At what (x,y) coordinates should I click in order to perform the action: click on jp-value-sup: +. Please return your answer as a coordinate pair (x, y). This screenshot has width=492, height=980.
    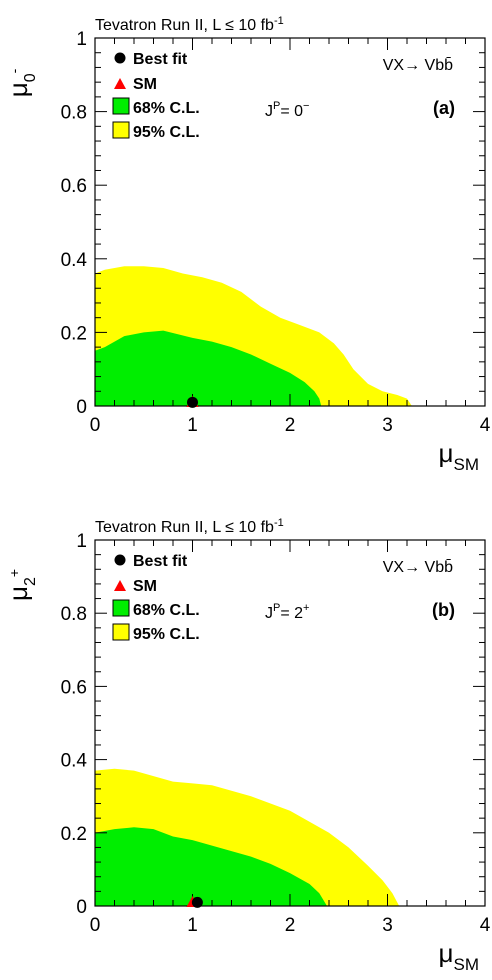
    Looking at the image, I should click on (306, 608).